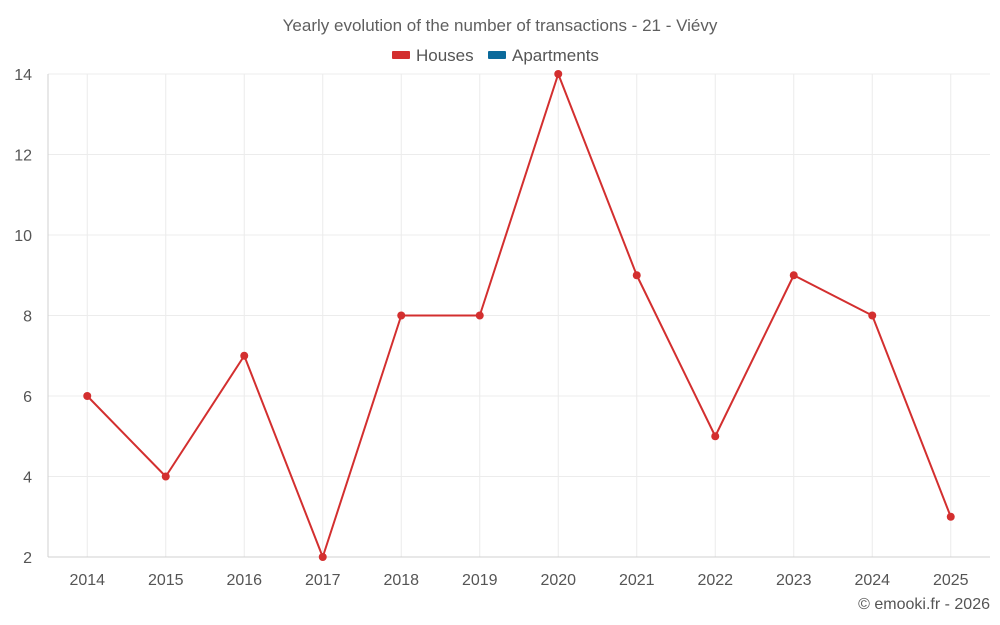 This screenshot has width=1000, height=625. I want to click on data-point-houses-2021, so click(636, 275).